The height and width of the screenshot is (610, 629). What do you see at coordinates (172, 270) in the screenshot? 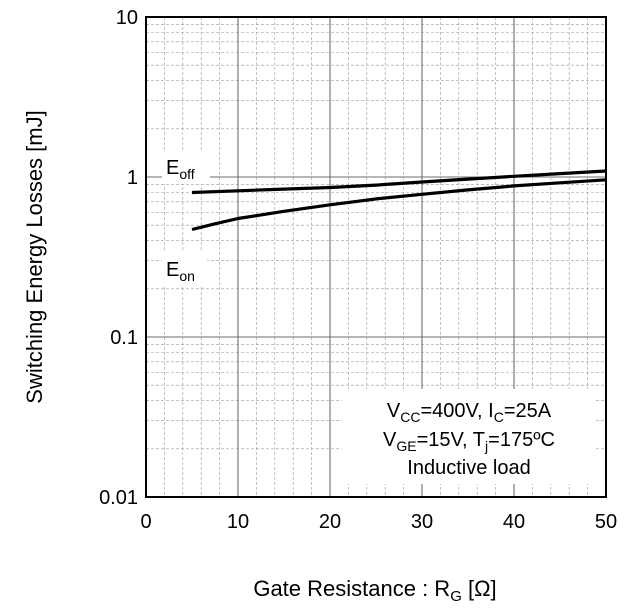
I see `eon-main: E` at bounding box center [172, 270].